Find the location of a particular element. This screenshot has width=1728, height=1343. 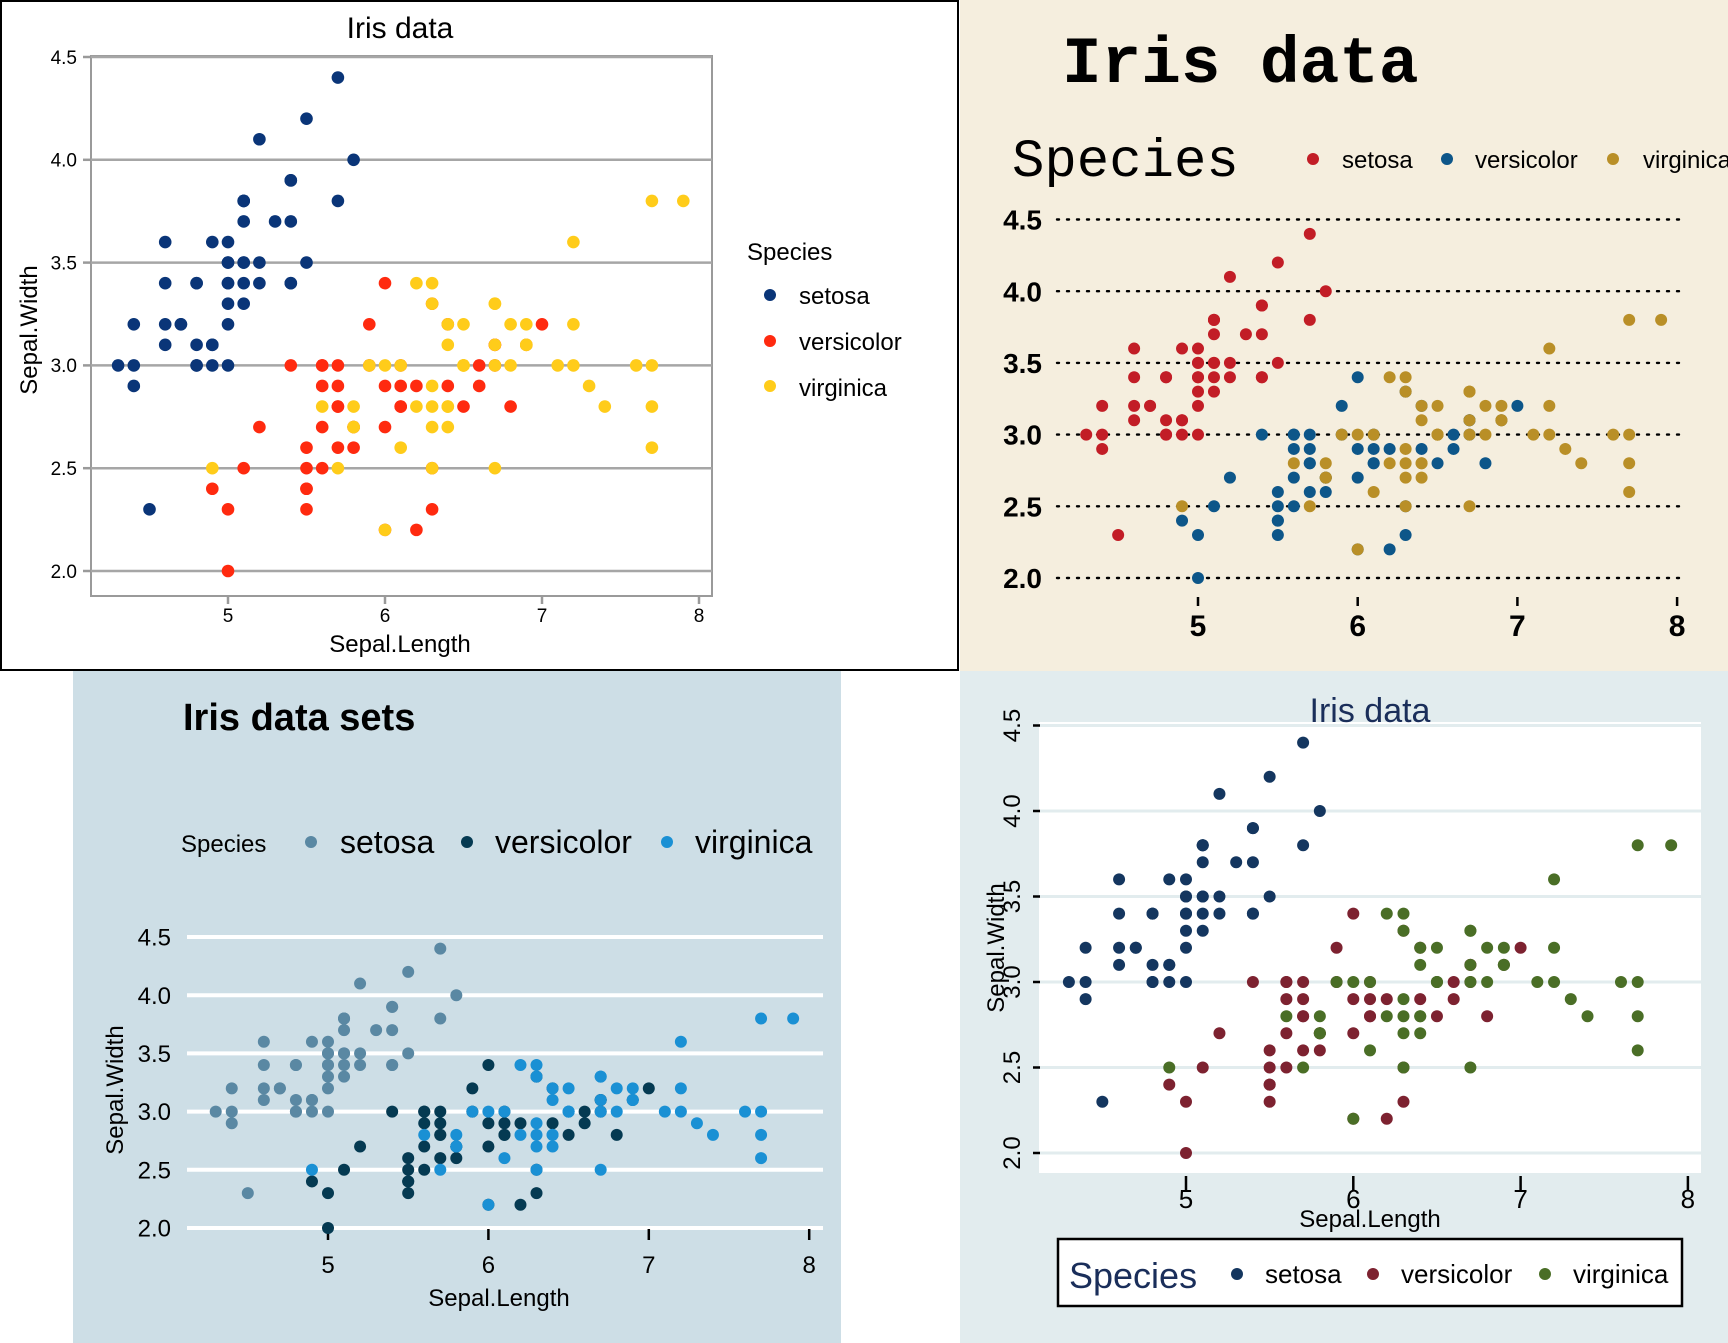

panel-3-y-axis-title: Sepal.Width is located at coordinates (115, 1089).